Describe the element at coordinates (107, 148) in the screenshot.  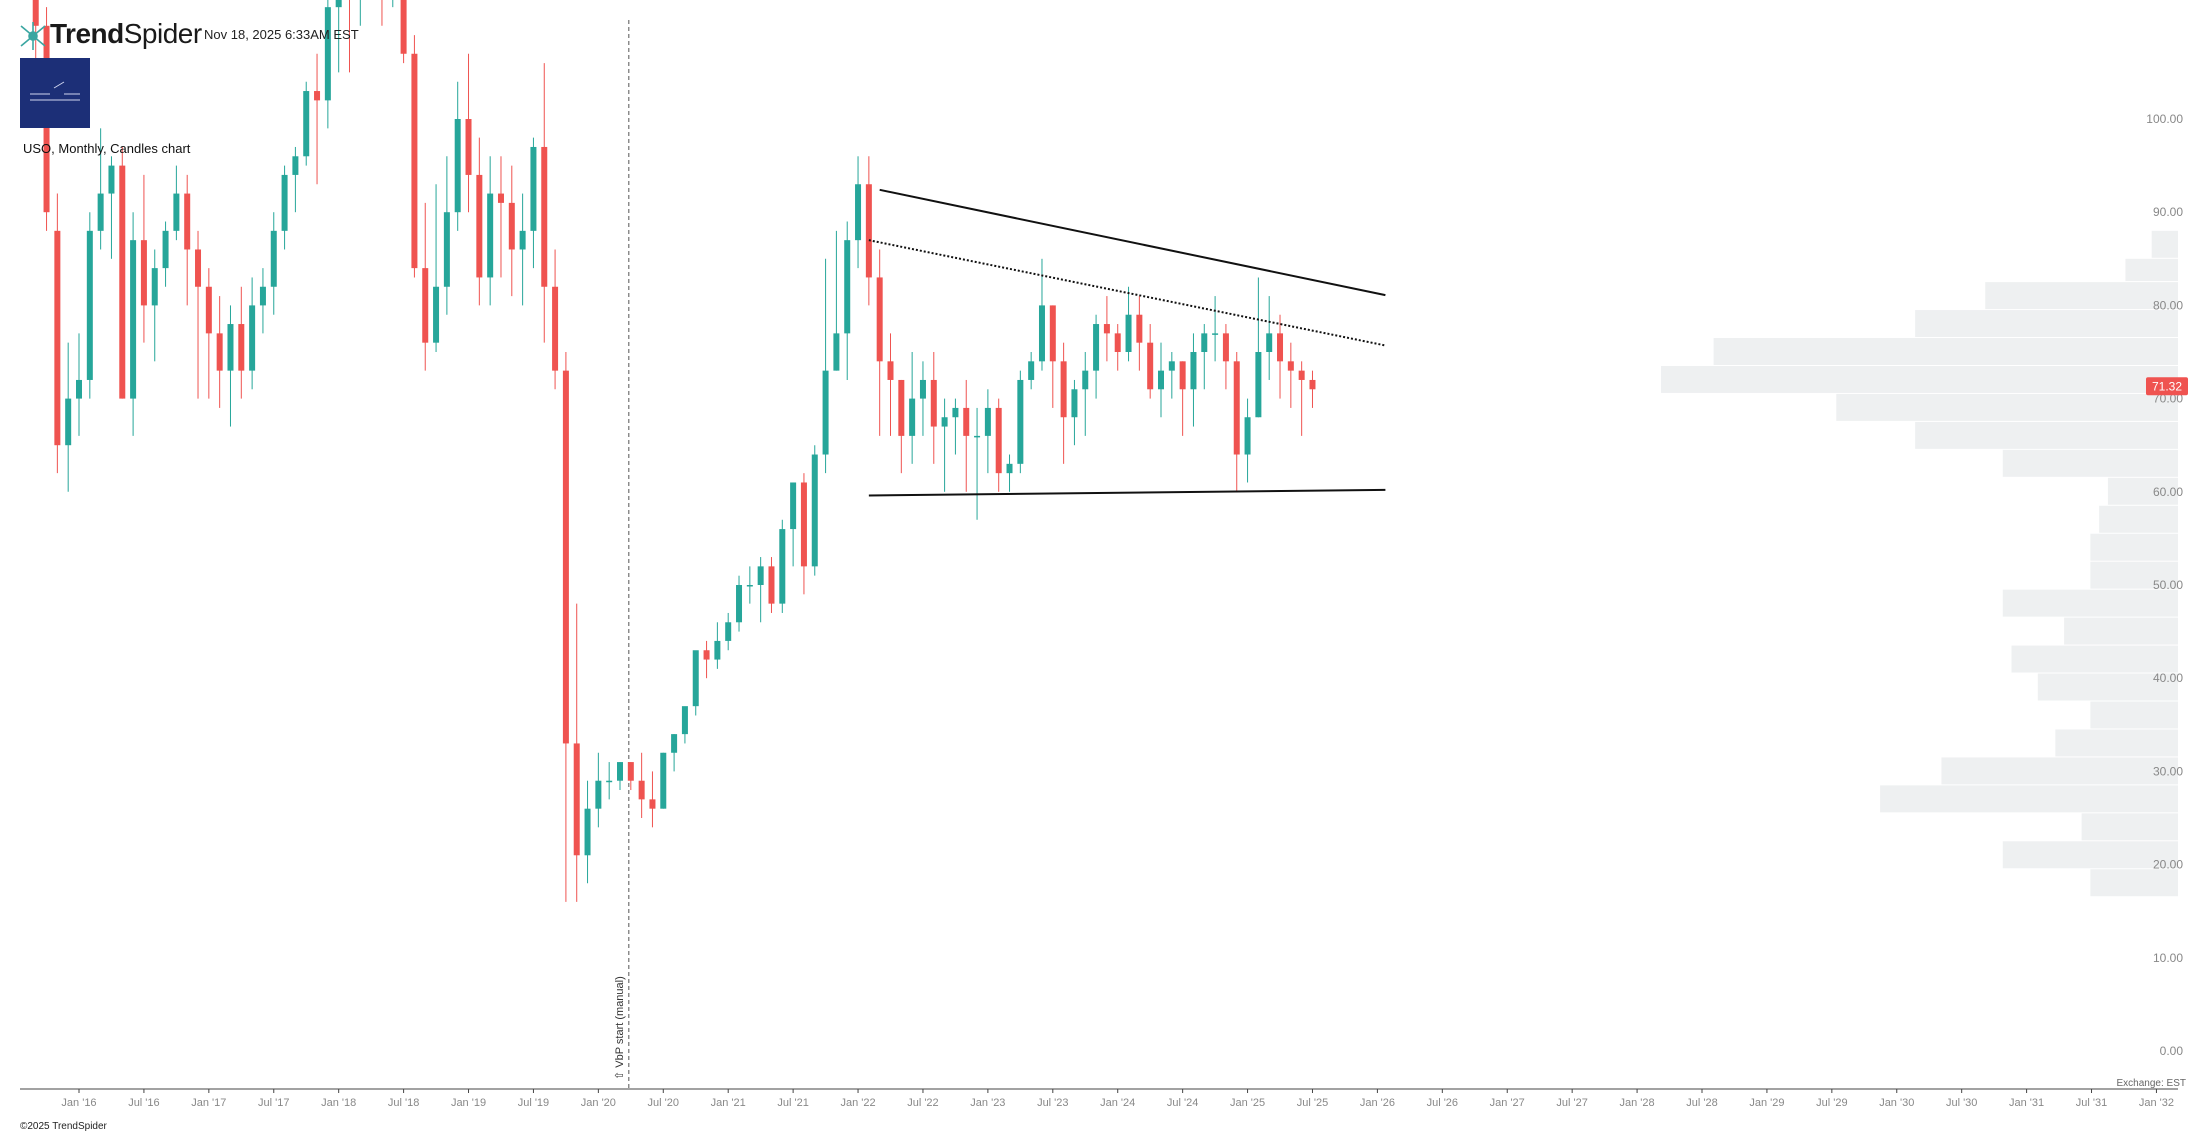
I see `chart-title: USO, Monthly, Candles chart` at that location.